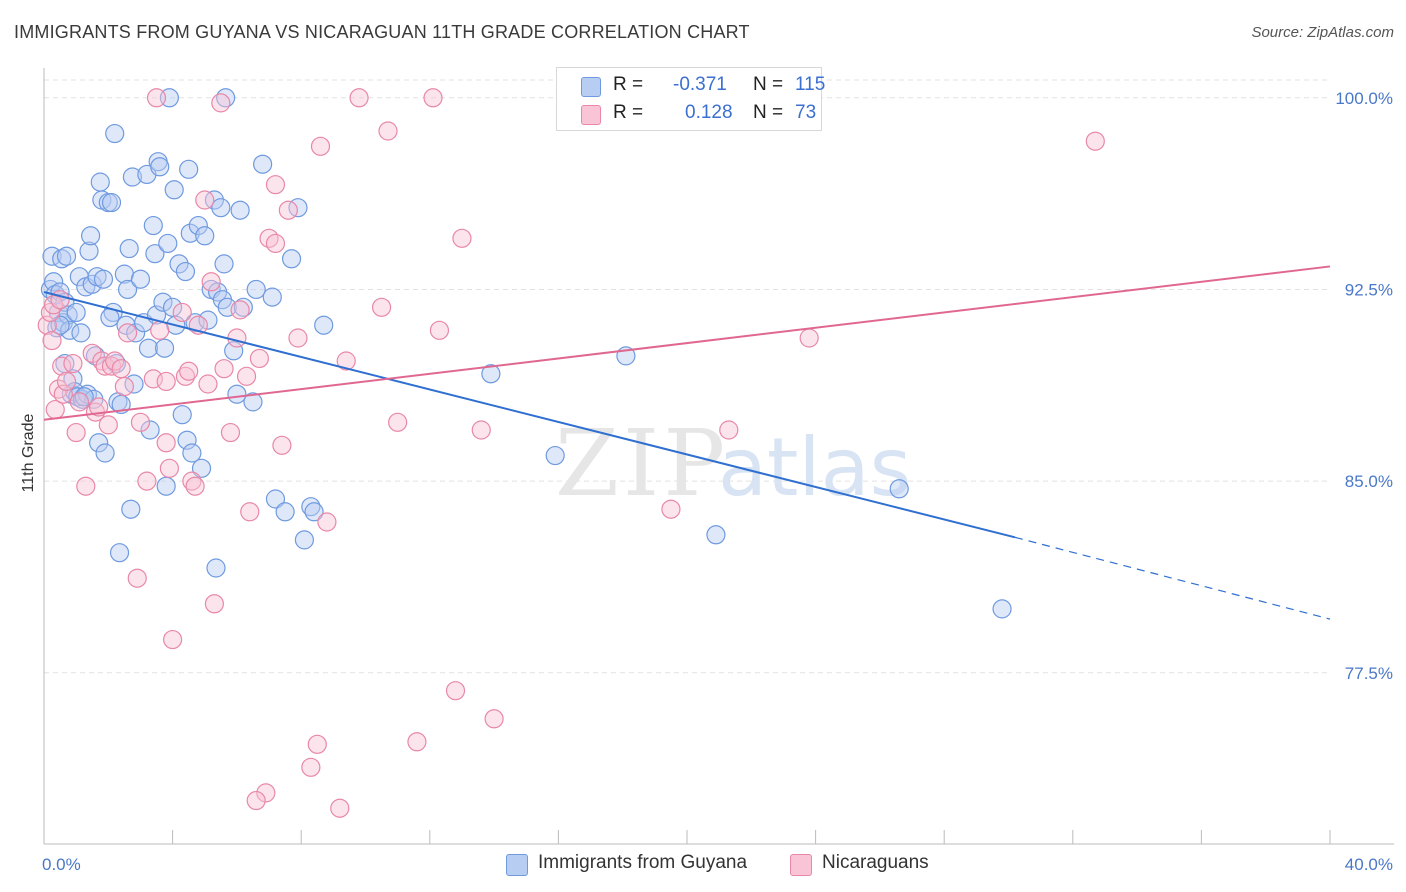  I want to click on legend-r-label: R =, so click(628, 112).